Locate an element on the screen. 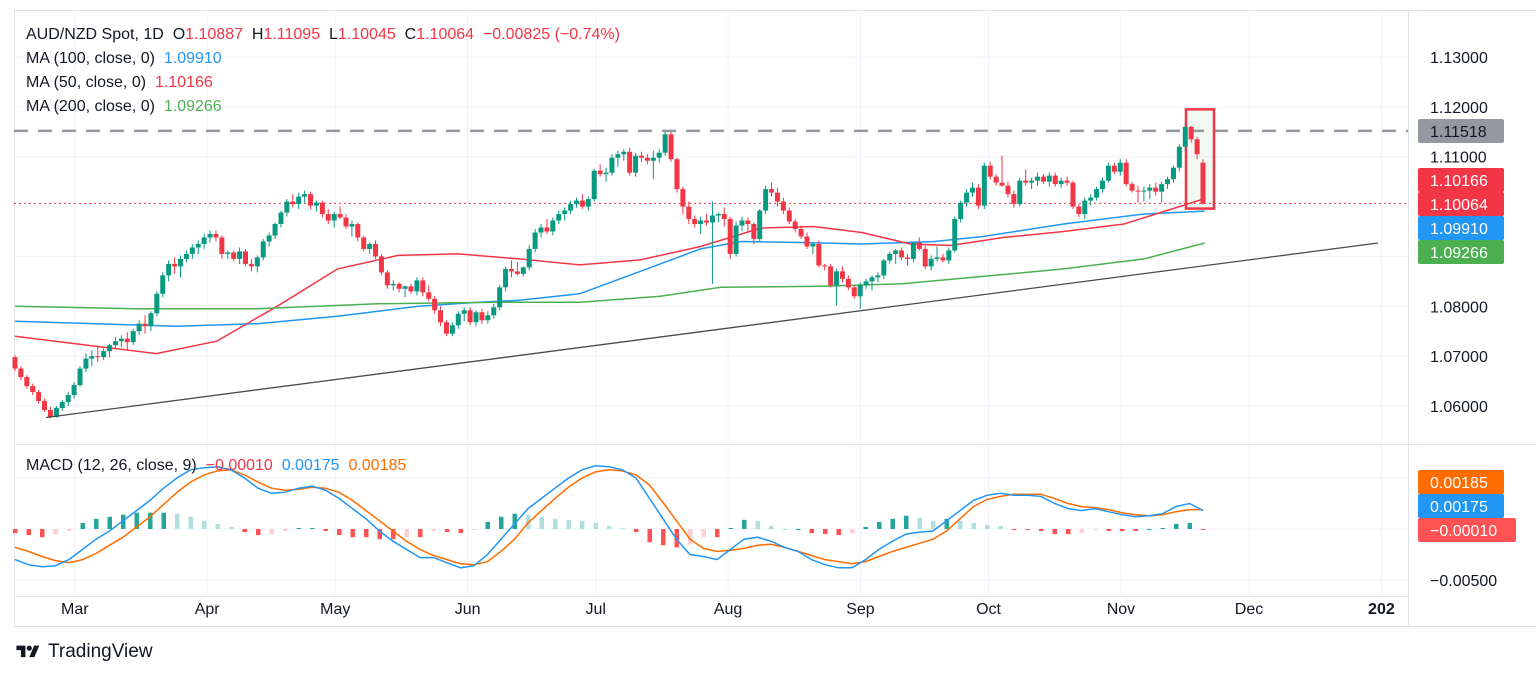 The height and width of the screenshot is (677, 1536). ma50-legend: MA (50, close, 0) 1.10166 is located at coordinates (323, 84).